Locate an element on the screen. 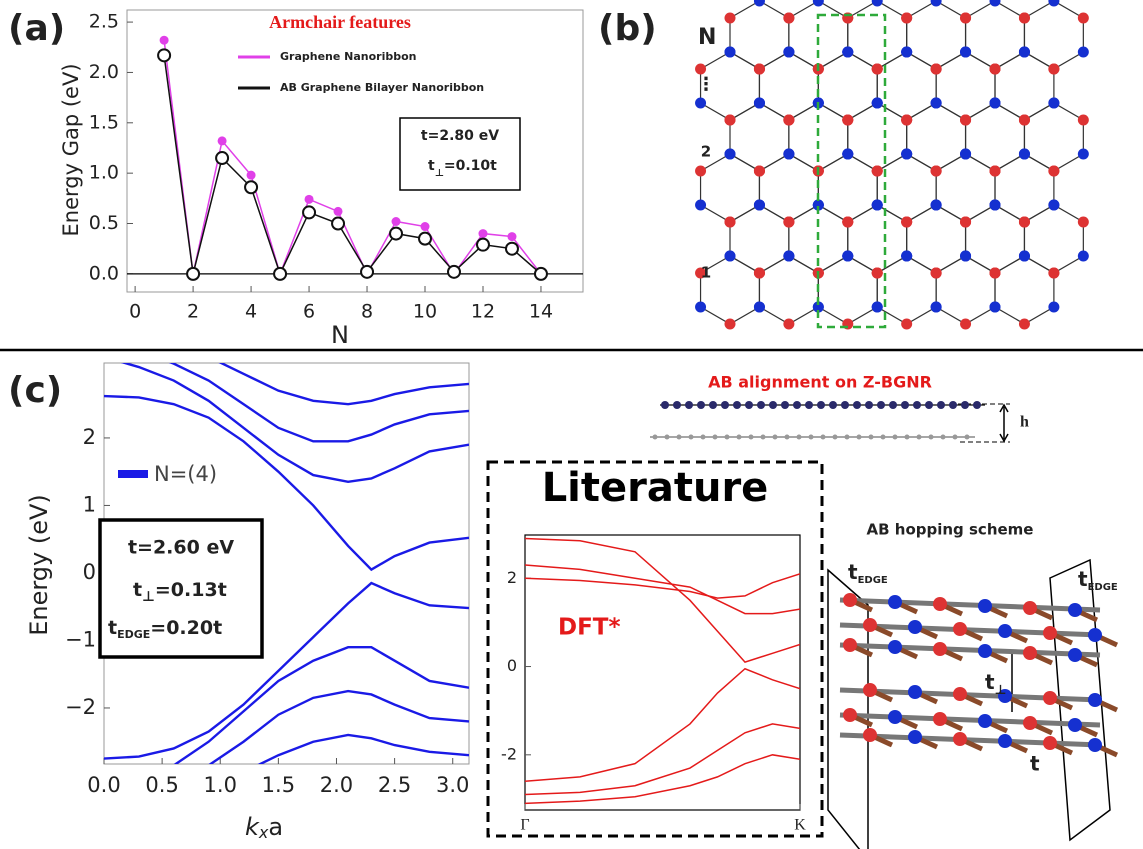 The width and height of the screenshot is (1143, 849). x-tick-label: 14 is located at coordinates (541, 312).